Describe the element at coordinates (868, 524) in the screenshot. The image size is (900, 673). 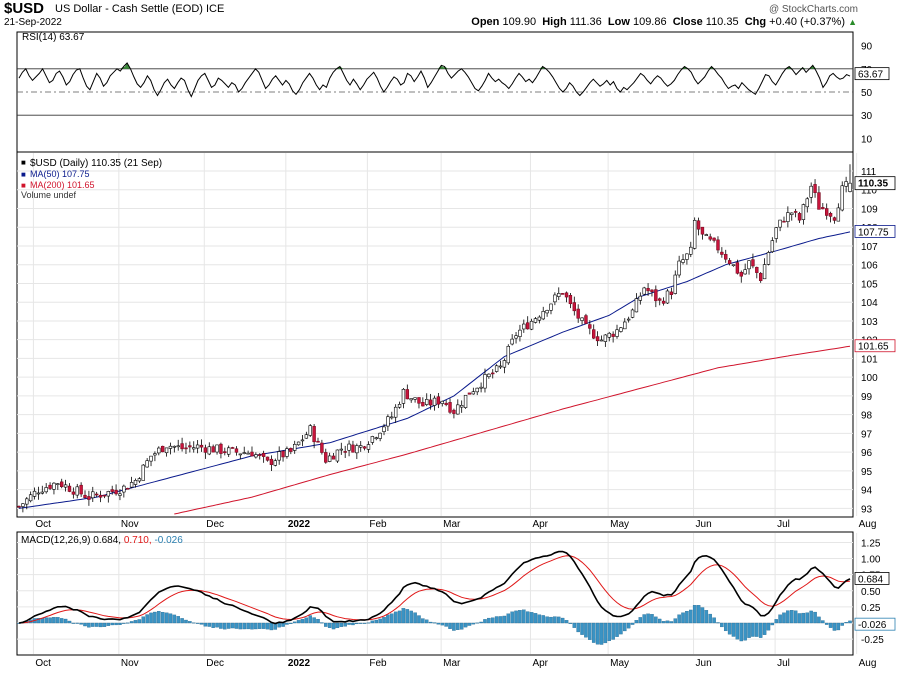
I see `date-axis-label: Aug` at that location.